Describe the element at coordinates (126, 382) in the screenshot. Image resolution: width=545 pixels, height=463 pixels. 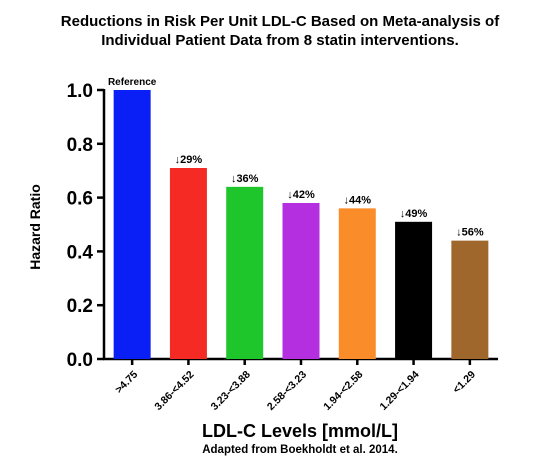
I see `x-tick-label: >4.75` at that location.